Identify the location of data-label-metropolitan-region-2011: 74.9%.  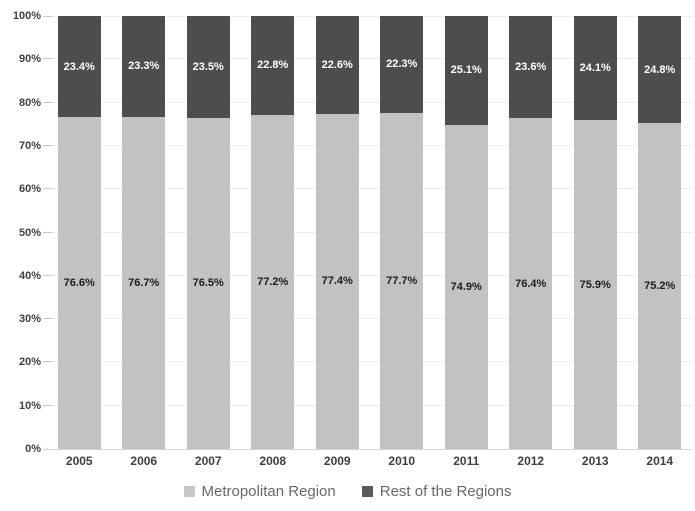
(466, 286).